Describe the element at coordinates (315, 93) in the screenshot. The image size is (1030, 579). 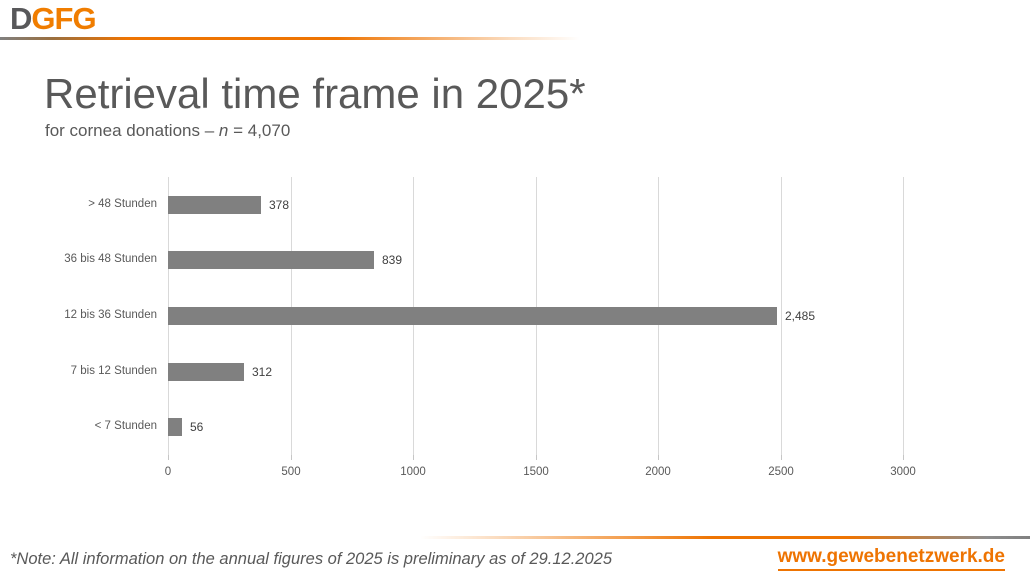
I see `page-title: Retrieval time frame in 2025*` at that location.